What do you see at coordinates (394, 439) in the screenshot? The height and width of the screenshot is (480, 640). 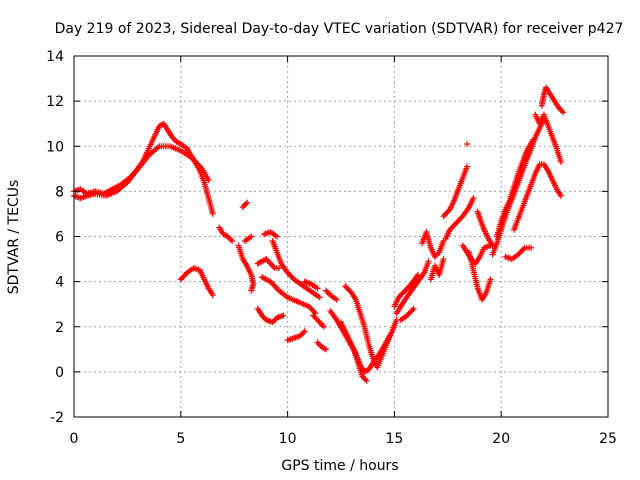 I see `x-tick-label: 15` at bounding box center [394, 439].